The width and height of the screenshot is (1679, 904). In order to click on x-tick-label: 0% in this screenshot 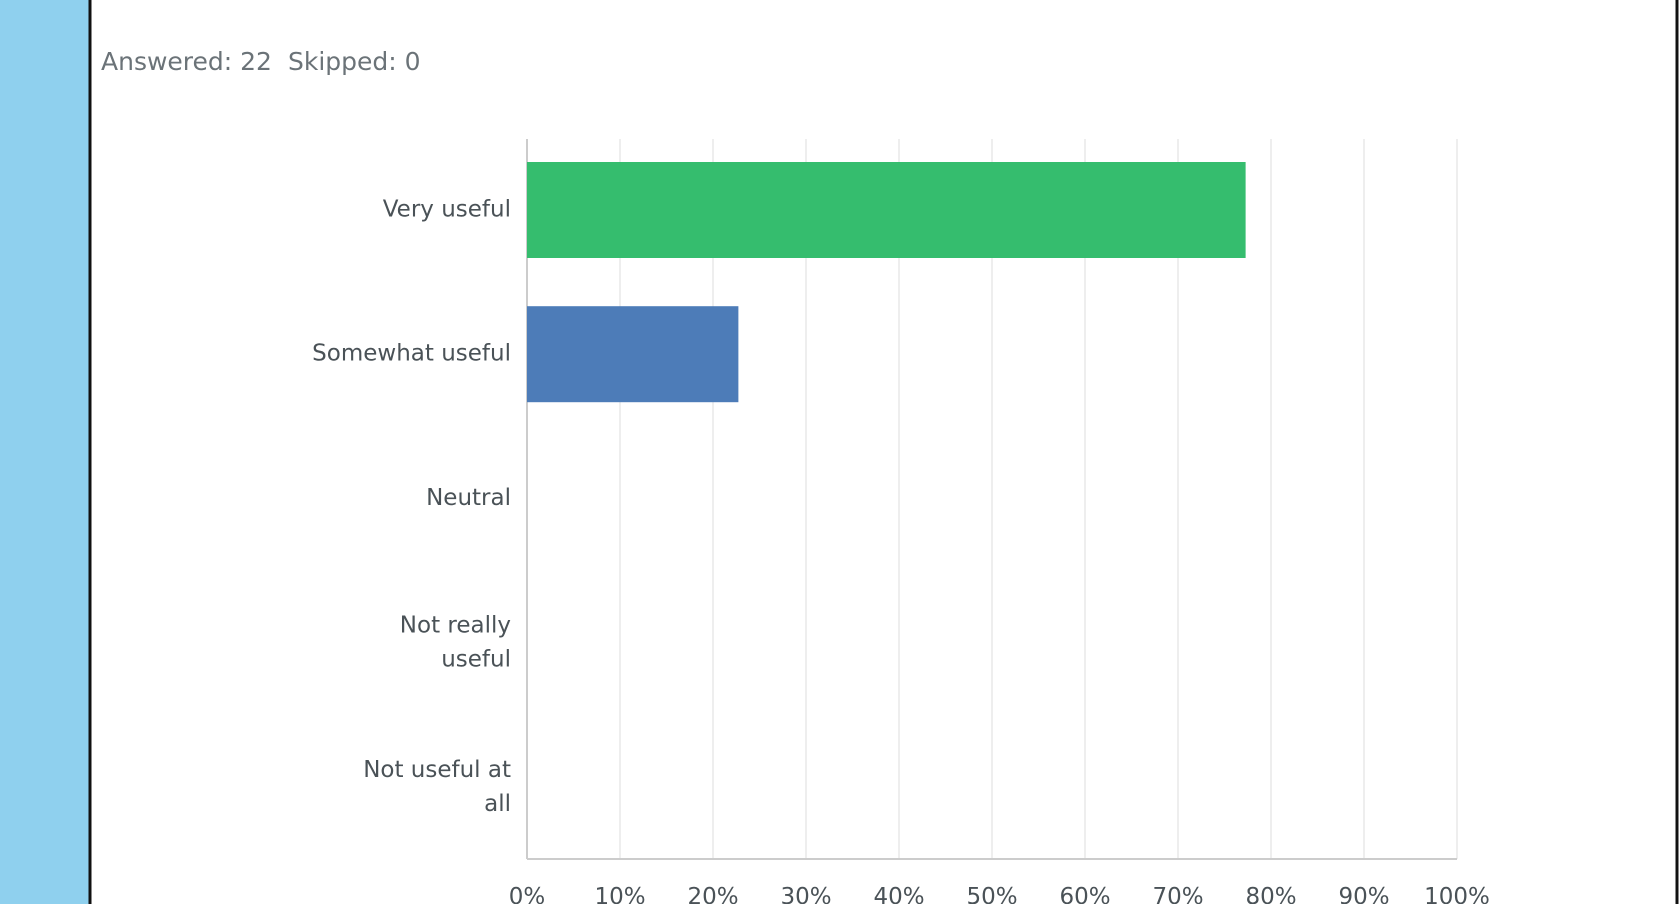, I will do `click(527, 894)`.